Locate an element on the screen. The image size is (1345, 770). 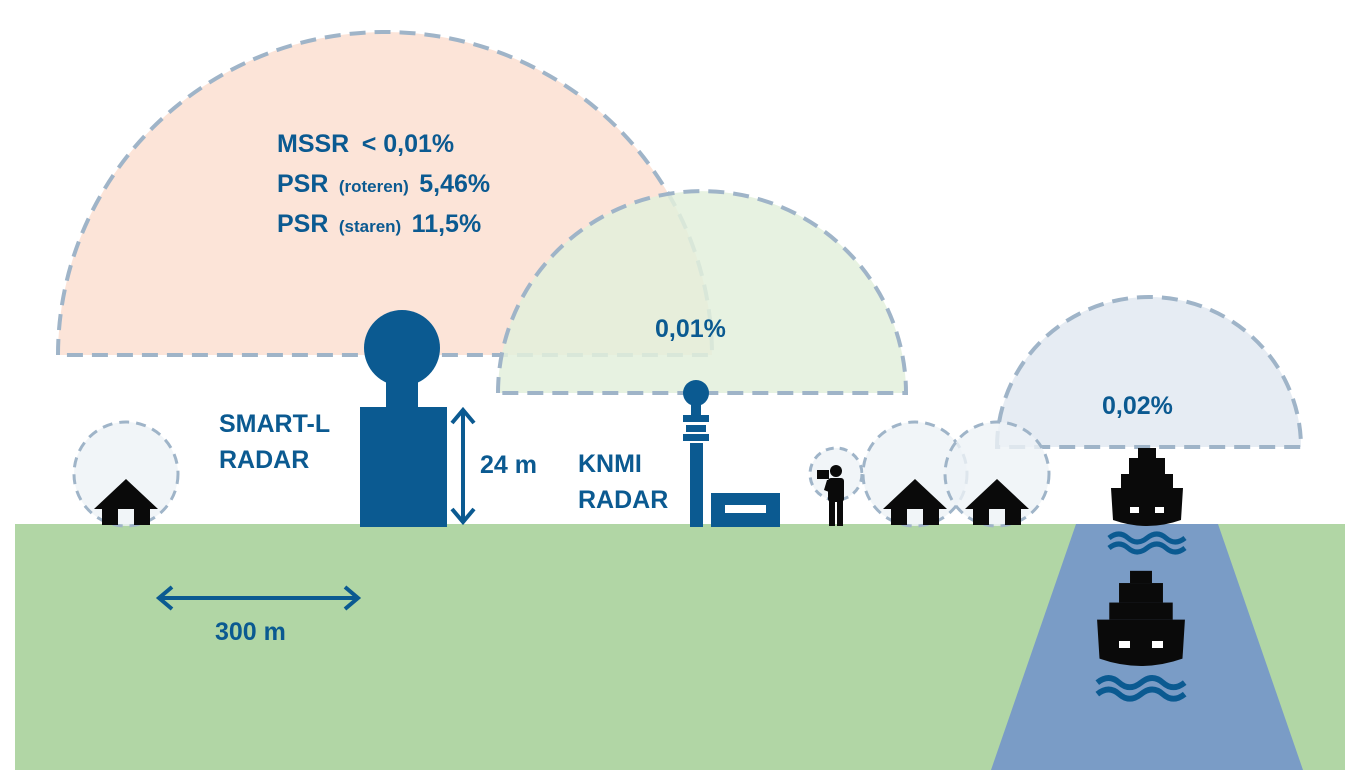
person-with-camera-icon is located at coordinates (830, 495).